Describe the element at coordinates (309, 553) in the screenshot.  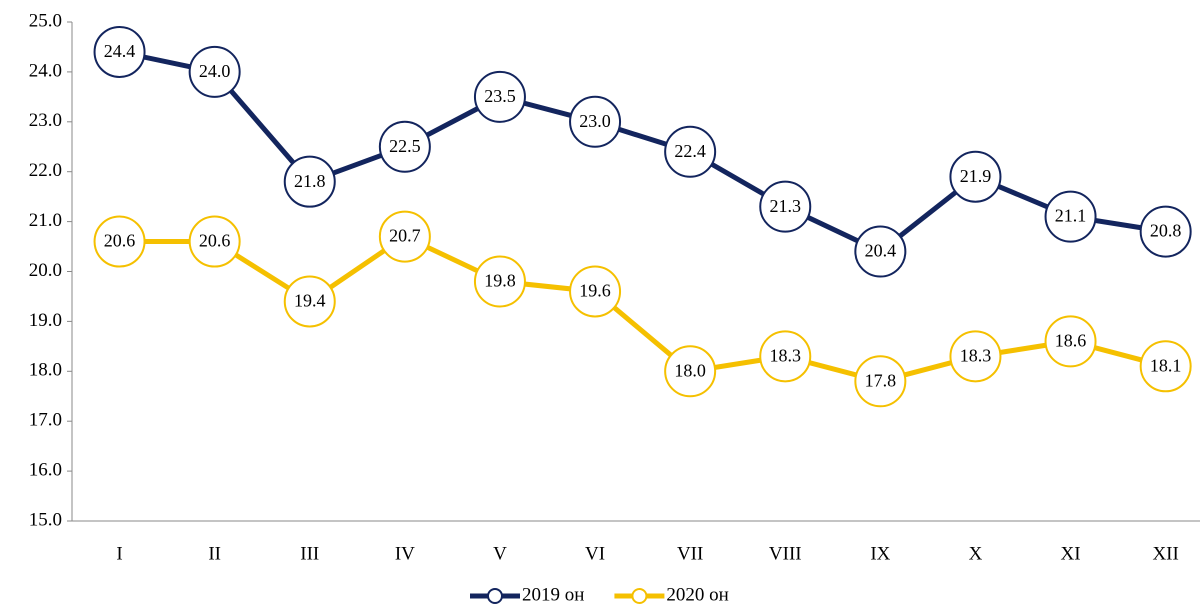
I see `x-tick-label: III` at that location.